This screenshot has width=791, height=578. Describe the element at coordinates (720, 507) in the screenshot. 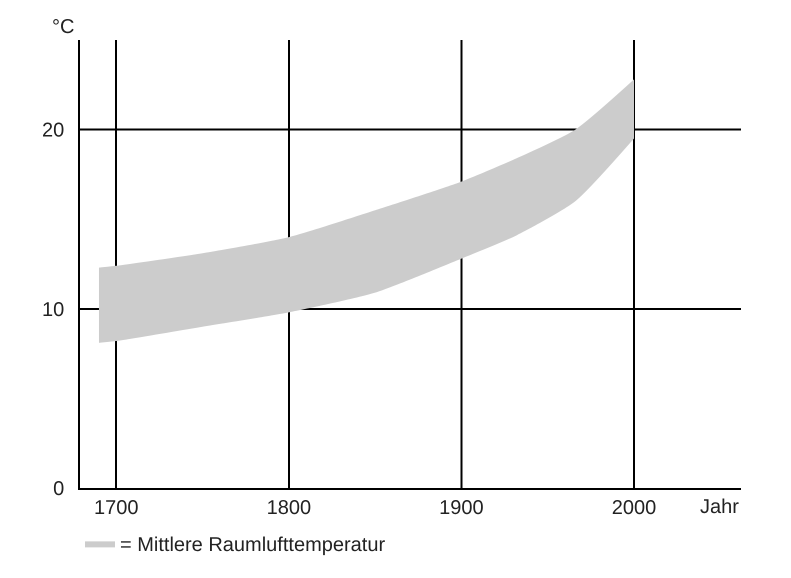

I see `x-axis-title: Jahr` at that location.